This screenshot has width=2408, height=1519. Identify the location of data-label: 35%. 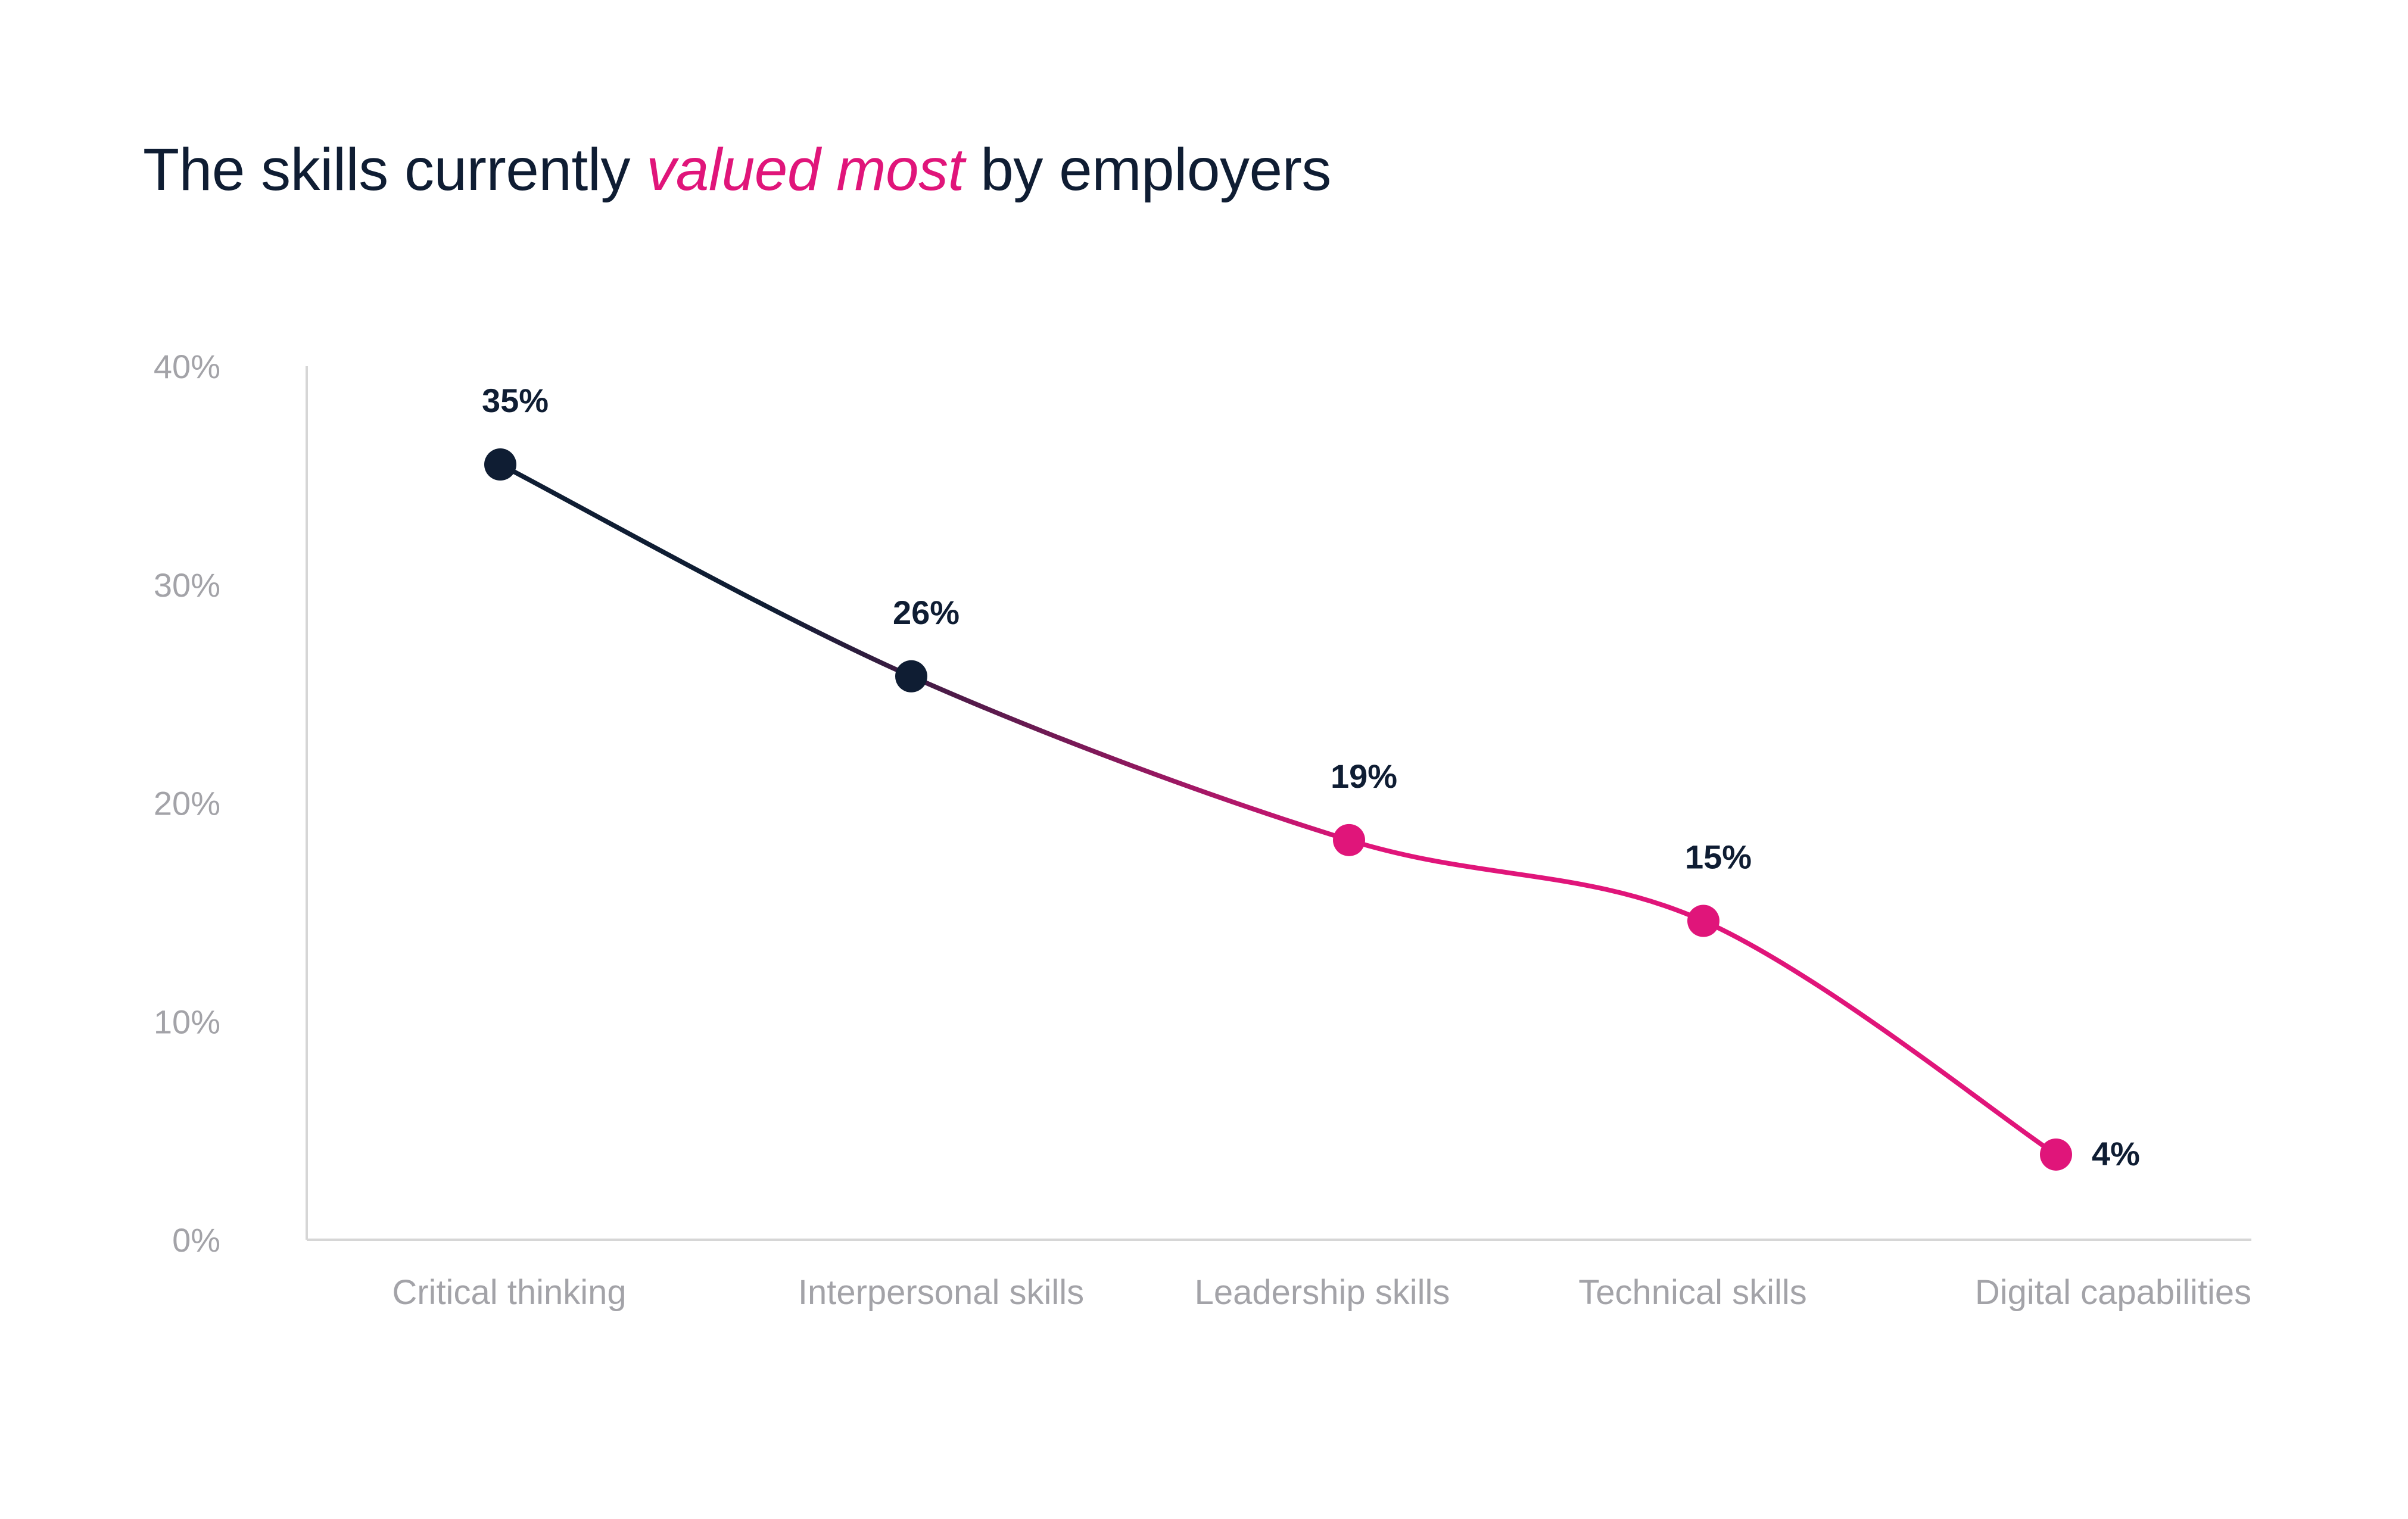
(515, 400).